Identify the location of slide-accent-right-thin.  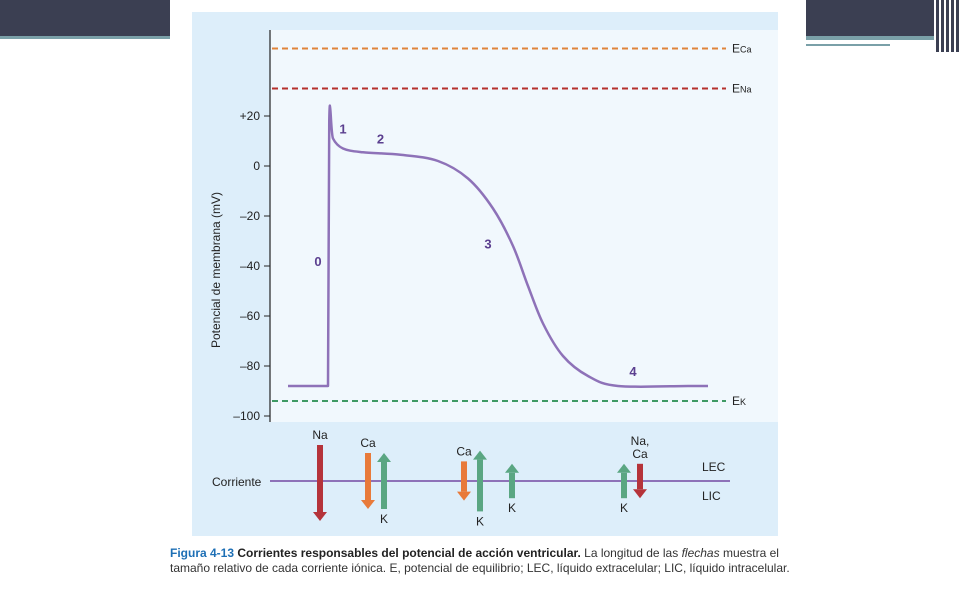
(848, 45).